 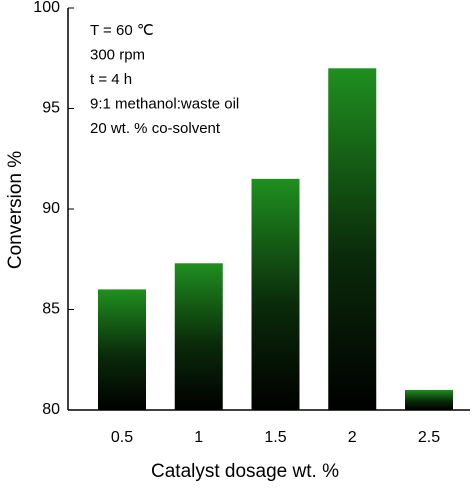 I want to click on annotation: 20 wt. % co-solvent, so click(x=155, y=128).